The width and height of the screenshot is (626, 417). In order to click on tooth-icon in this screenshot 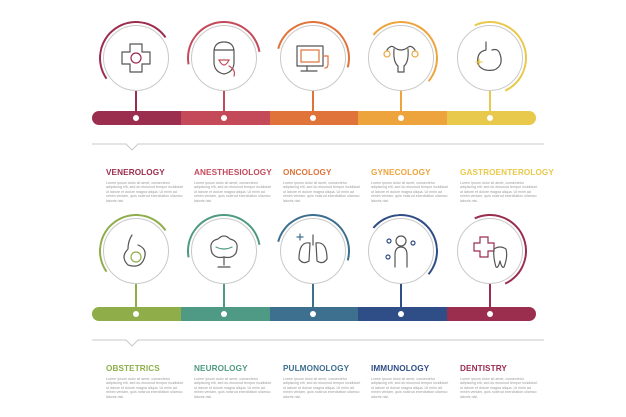, I will do `click(490, 252)`.